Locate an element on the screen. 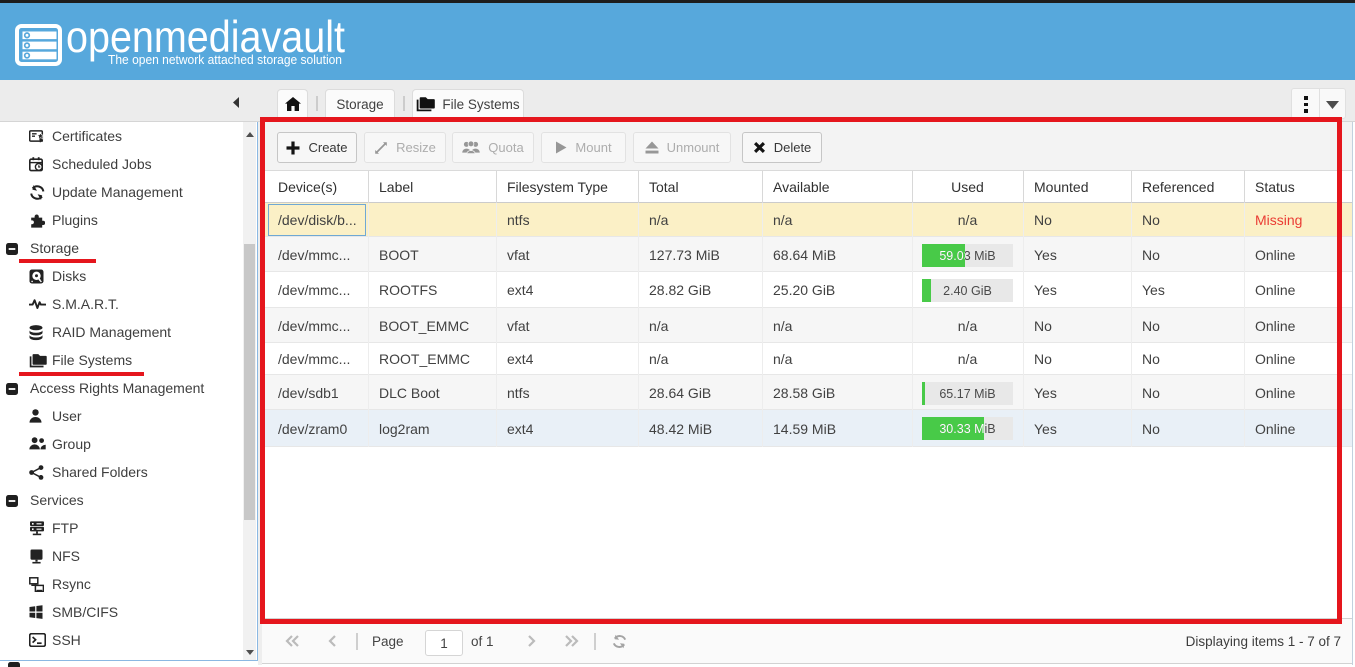  svg-text: openmediavault is located at coordinates (205, 36).